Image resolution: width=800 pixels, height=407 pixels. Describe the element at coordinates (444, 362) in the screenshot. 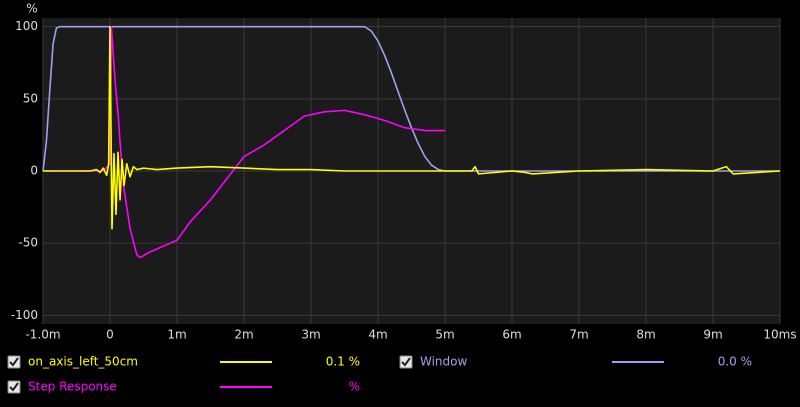

I see `legend-label: Window` at that location.